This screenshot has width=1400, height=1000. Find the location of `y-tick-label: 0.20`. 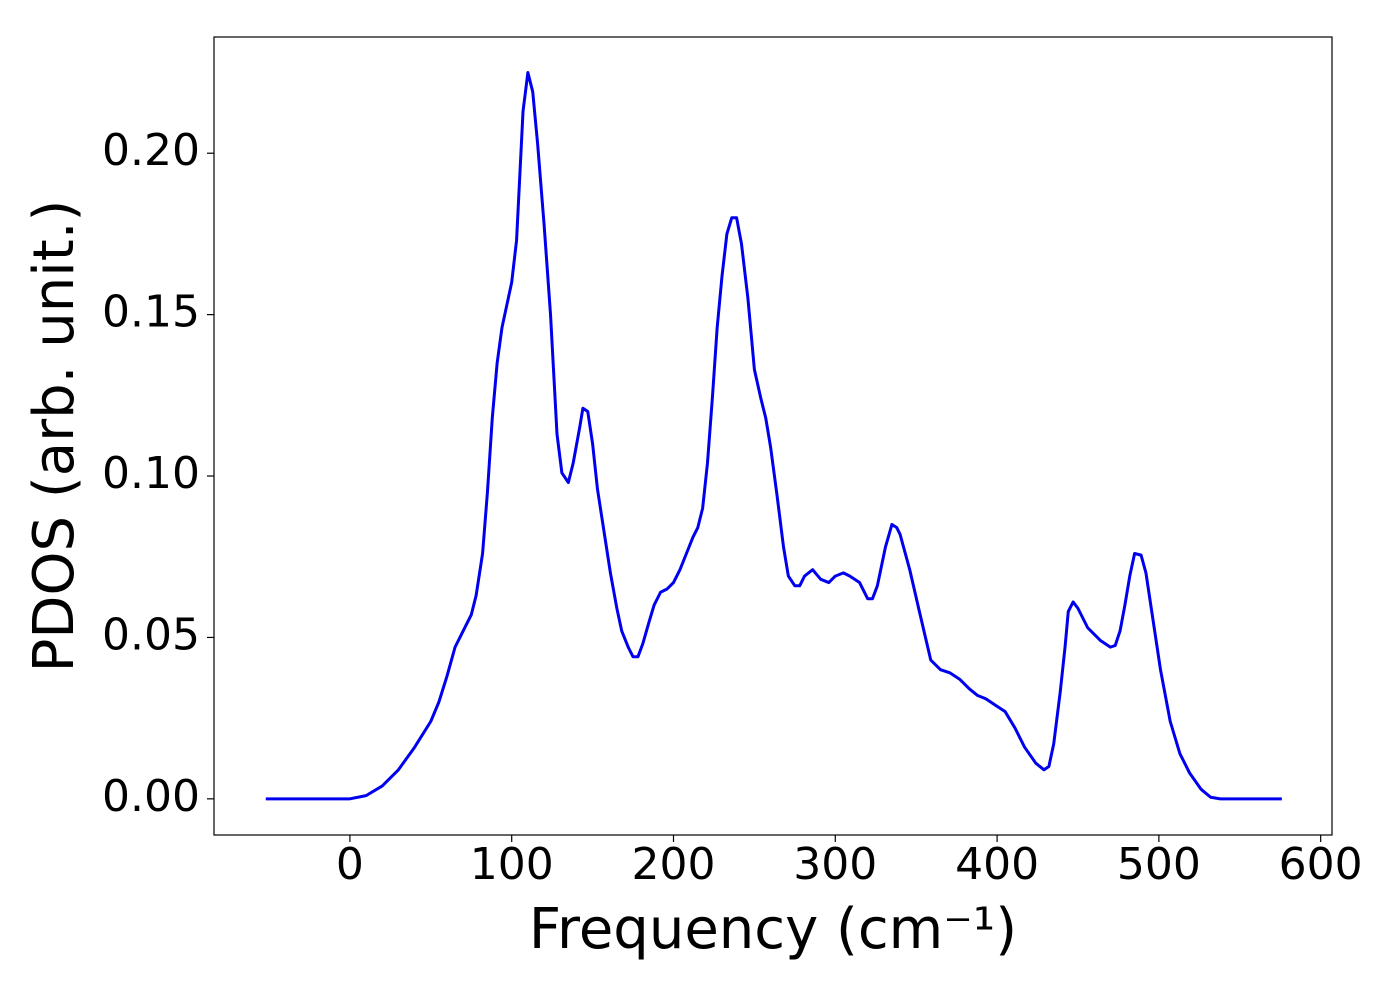

y-tick-label: 0.20 is located at coordinates (151, 150).